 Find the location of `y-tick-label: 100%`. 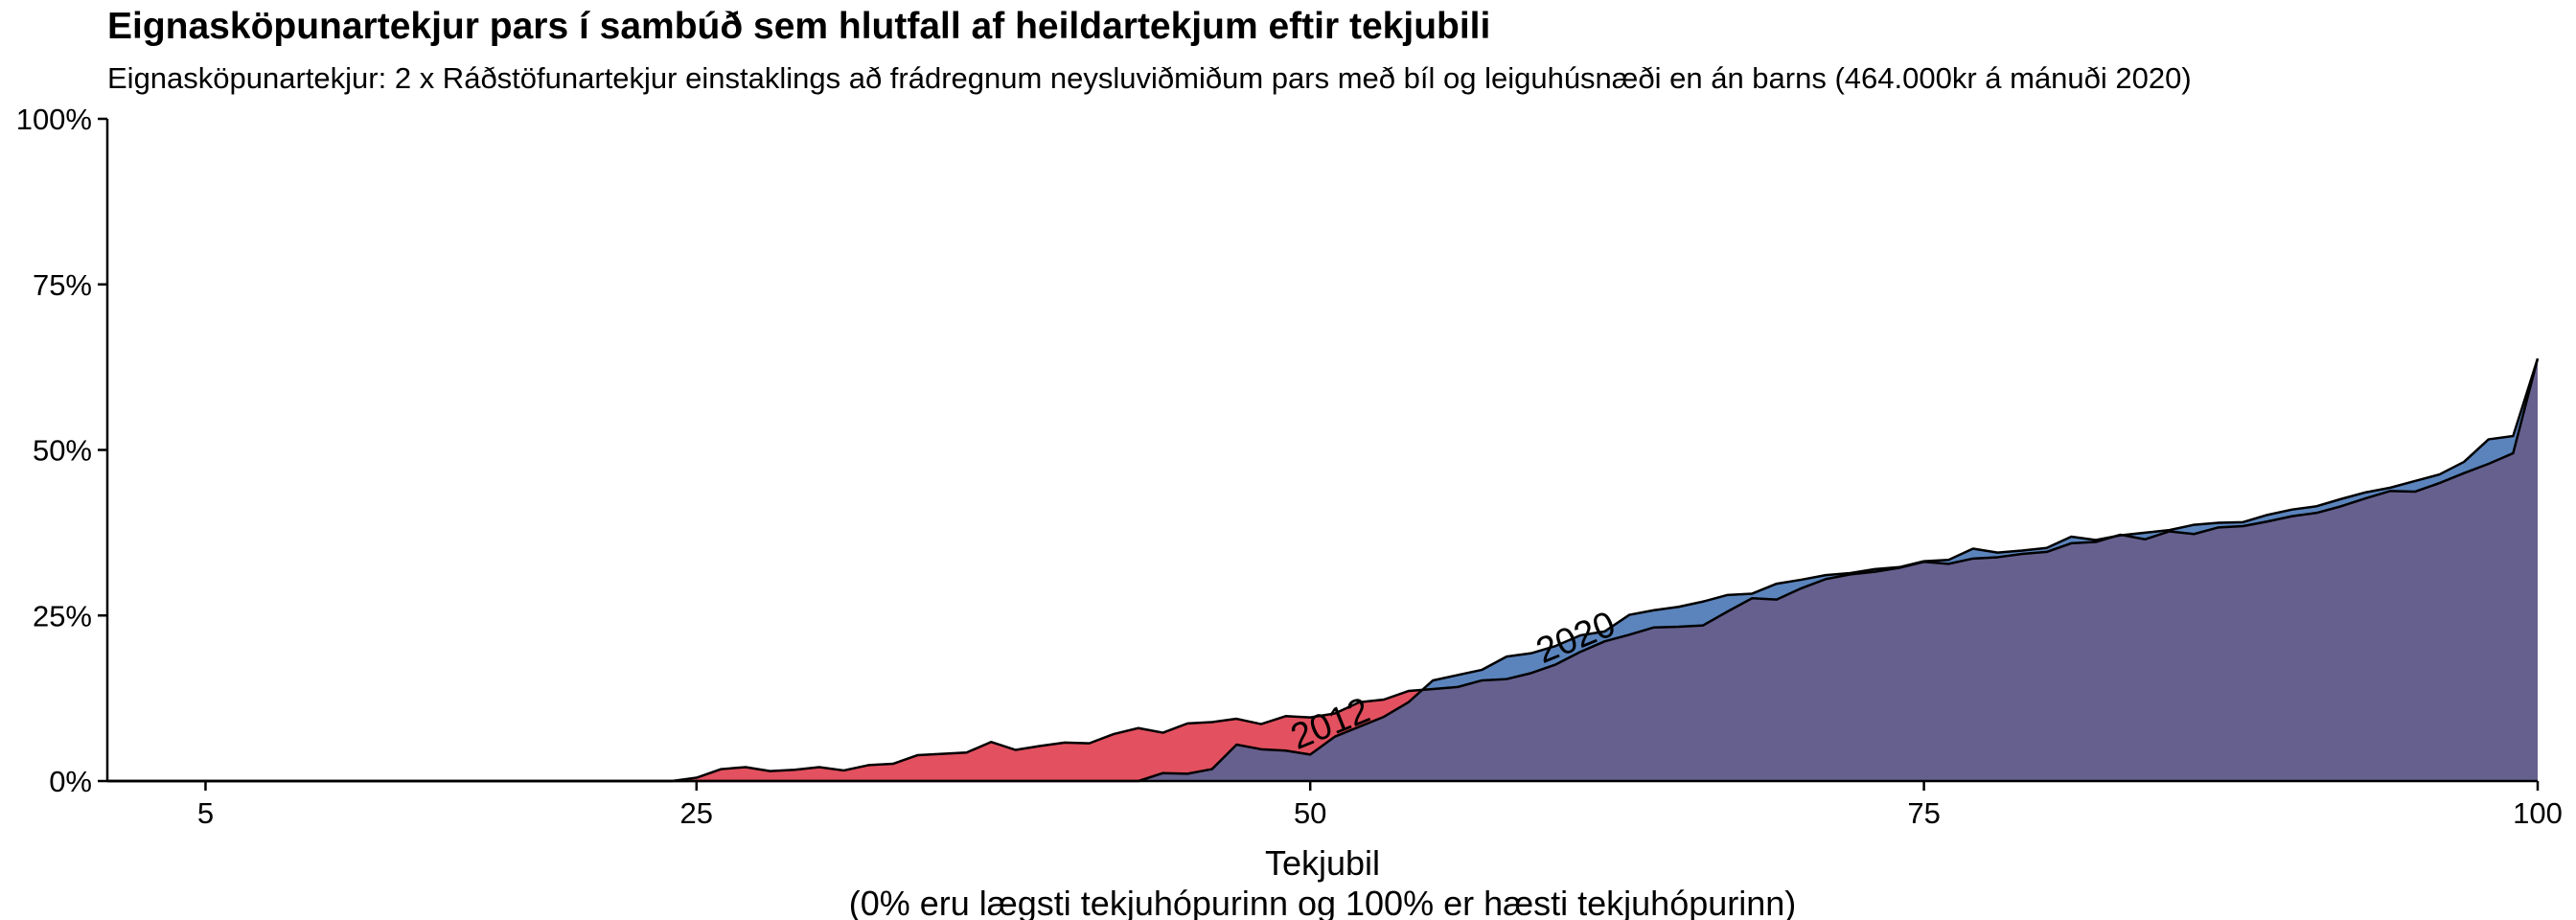

y-tick-label: 100% is located at coordinates (54, 120).